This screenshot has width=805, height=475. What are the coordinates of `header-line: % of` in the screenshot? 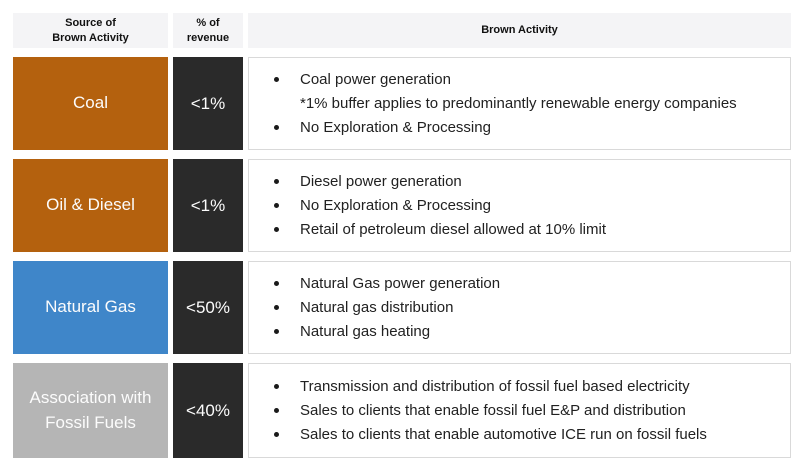 It's located at (208, 22).